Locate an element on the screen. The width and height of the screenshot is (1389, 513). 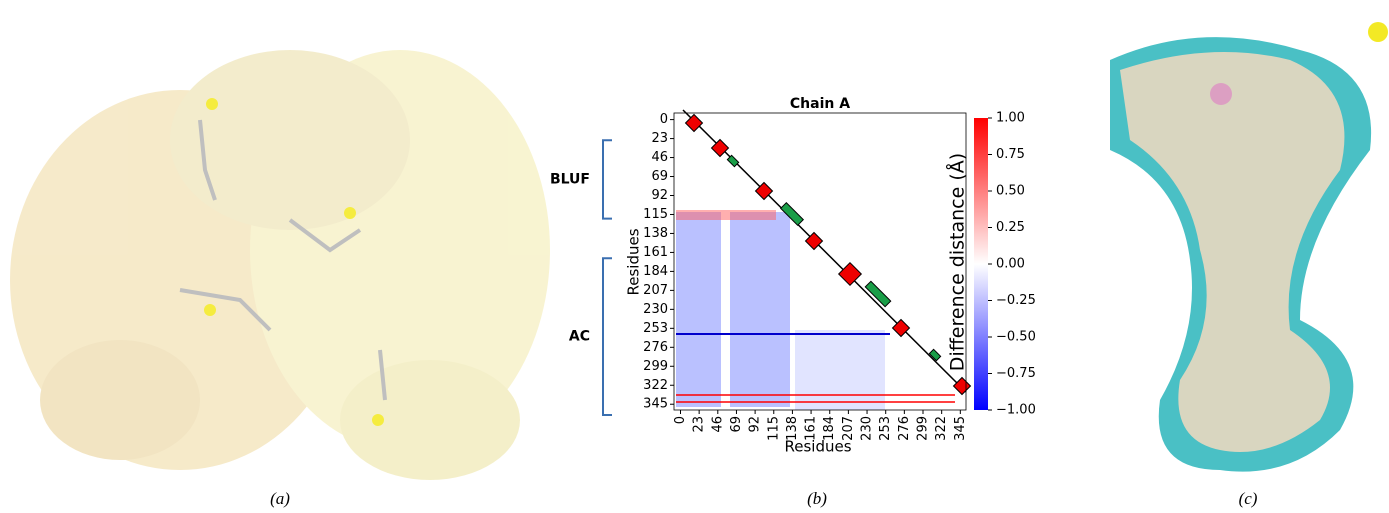
x-tick-label: 92 is located at coordinates (755, 424).